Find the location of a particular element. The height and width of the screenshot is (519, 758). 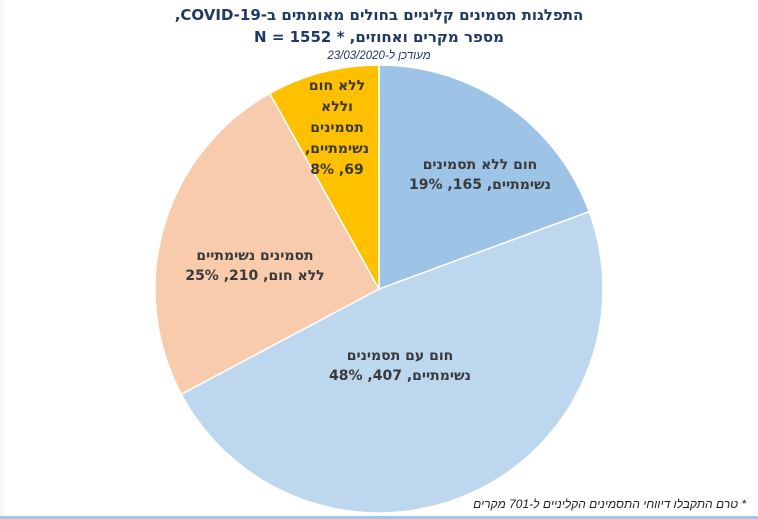

slice-label-line: וללא is located at coordinates (337, 107).